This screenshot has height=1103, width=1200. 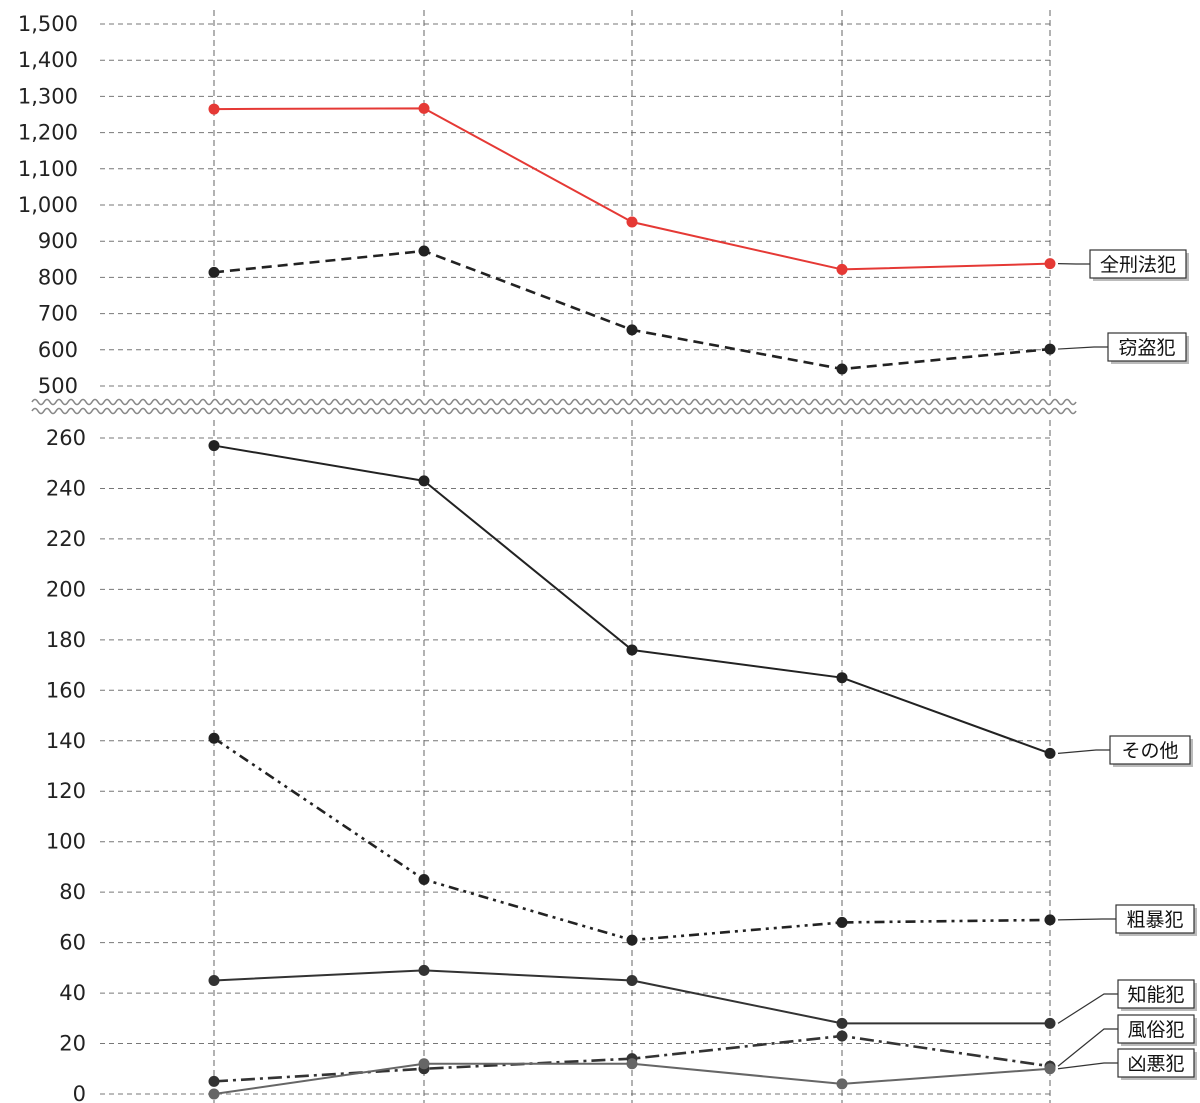 I want to click on series-label: 粗暴犯, so click(x=1127, y=920).